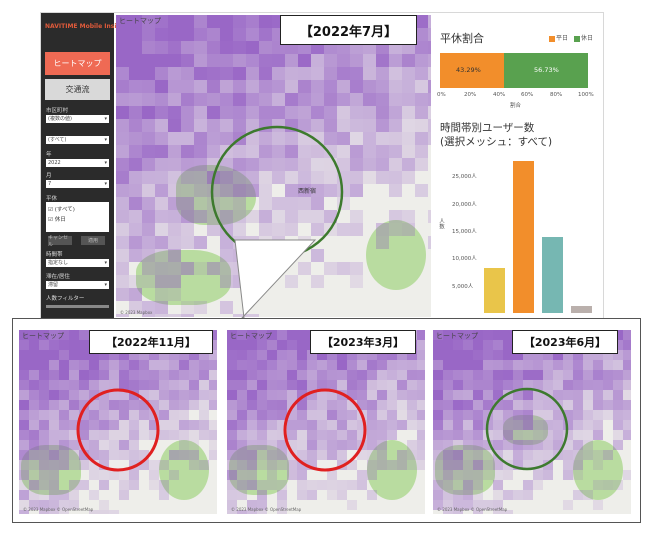 Image resolution: width=654 pixels, height=540 pixels. What do you see at coordinates (77, 263) in the screenshot?
I see `time-filter-select: 指定なし` at bounding box center [77, 263].